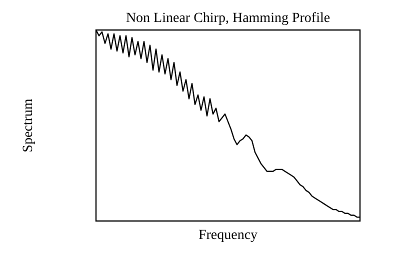 Image resolution: width=400 pixels, height=262 pixels. What do you see at coordinates (28, 125) in the screenshot?
I see `y-axis-title: Spectrum` at bounding box center [28, 125].